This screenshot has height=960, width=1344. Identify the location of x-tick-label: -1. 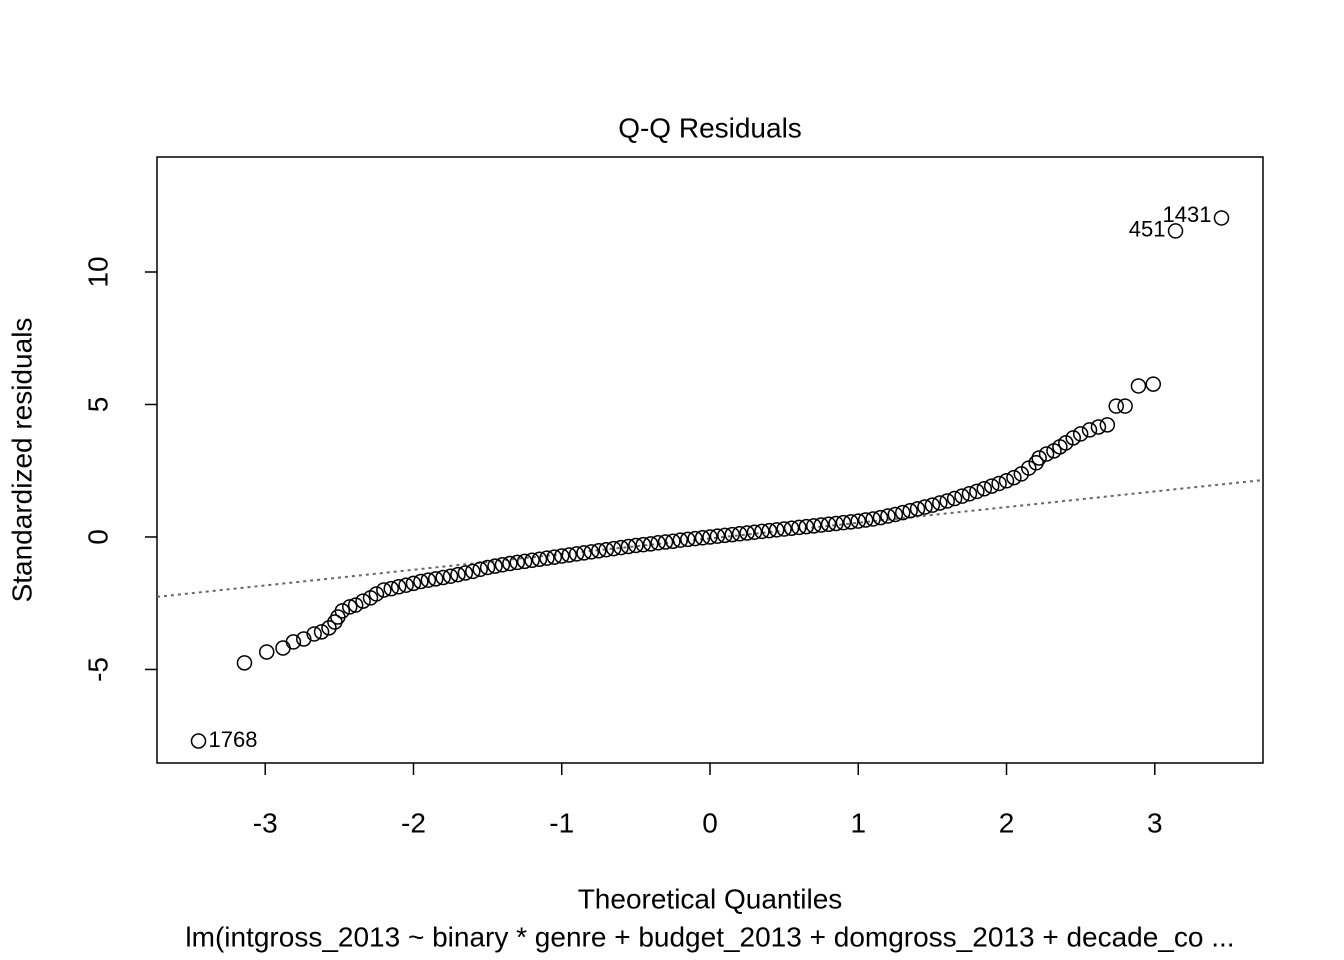
(561, 822).